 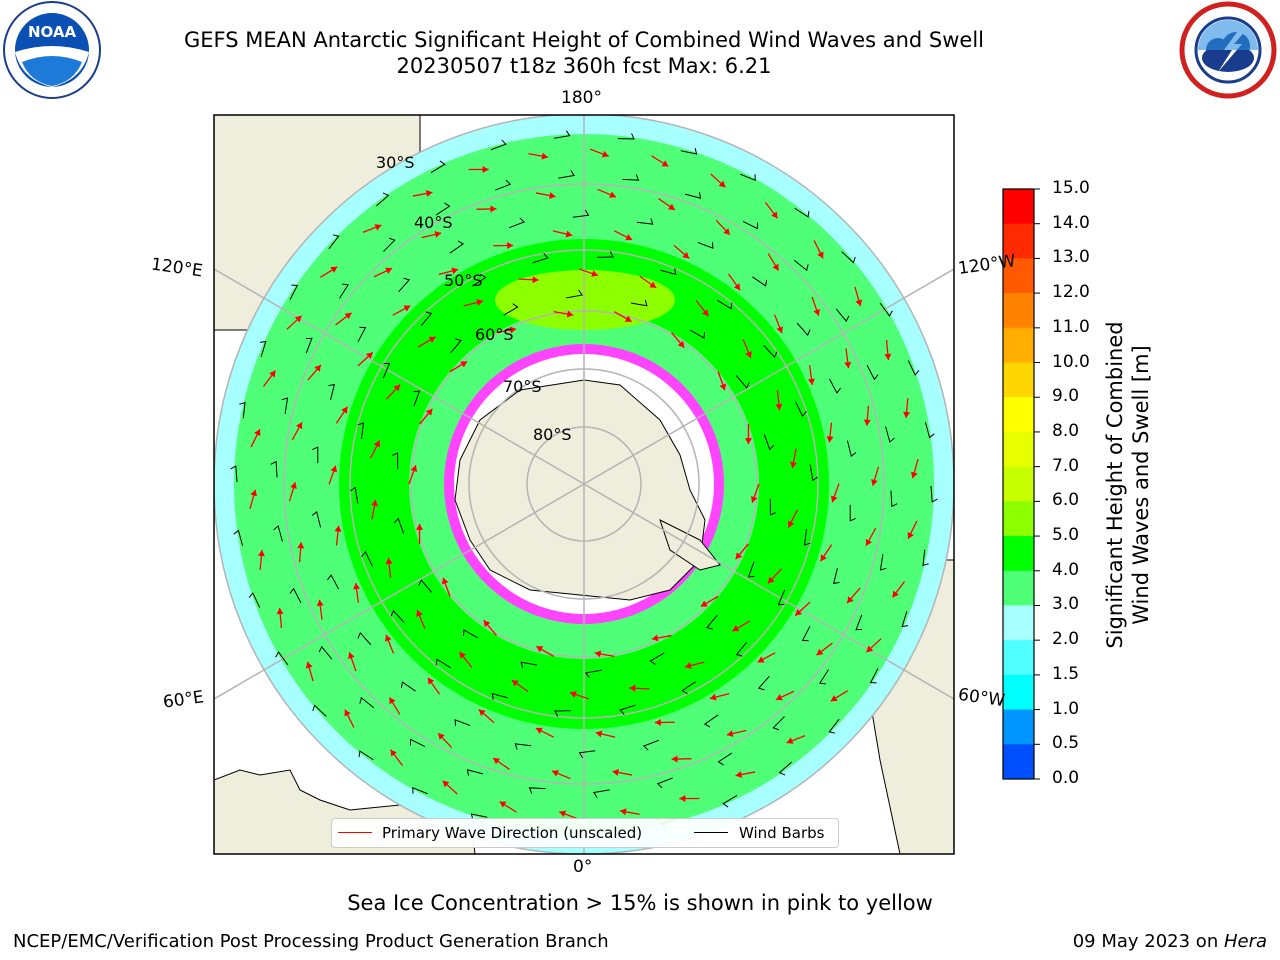 What do you see at coordinates (1071, 257) in the screenshot?
I see `colorbar-tick-label: 13.0` at bounding box center [1071, 257].